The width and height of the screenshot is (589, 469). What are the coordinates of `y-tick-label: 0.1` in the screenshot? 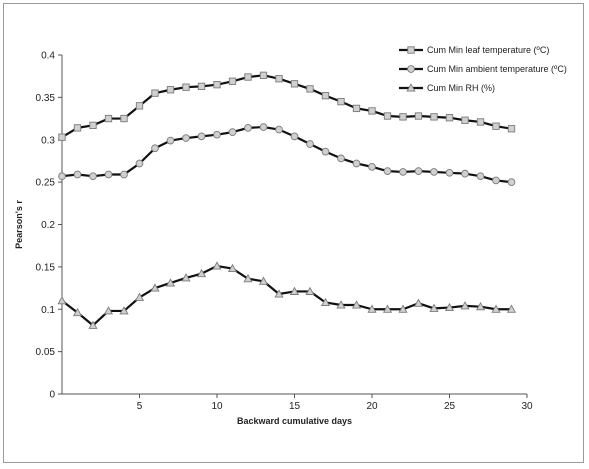 It's located at (48, 310).